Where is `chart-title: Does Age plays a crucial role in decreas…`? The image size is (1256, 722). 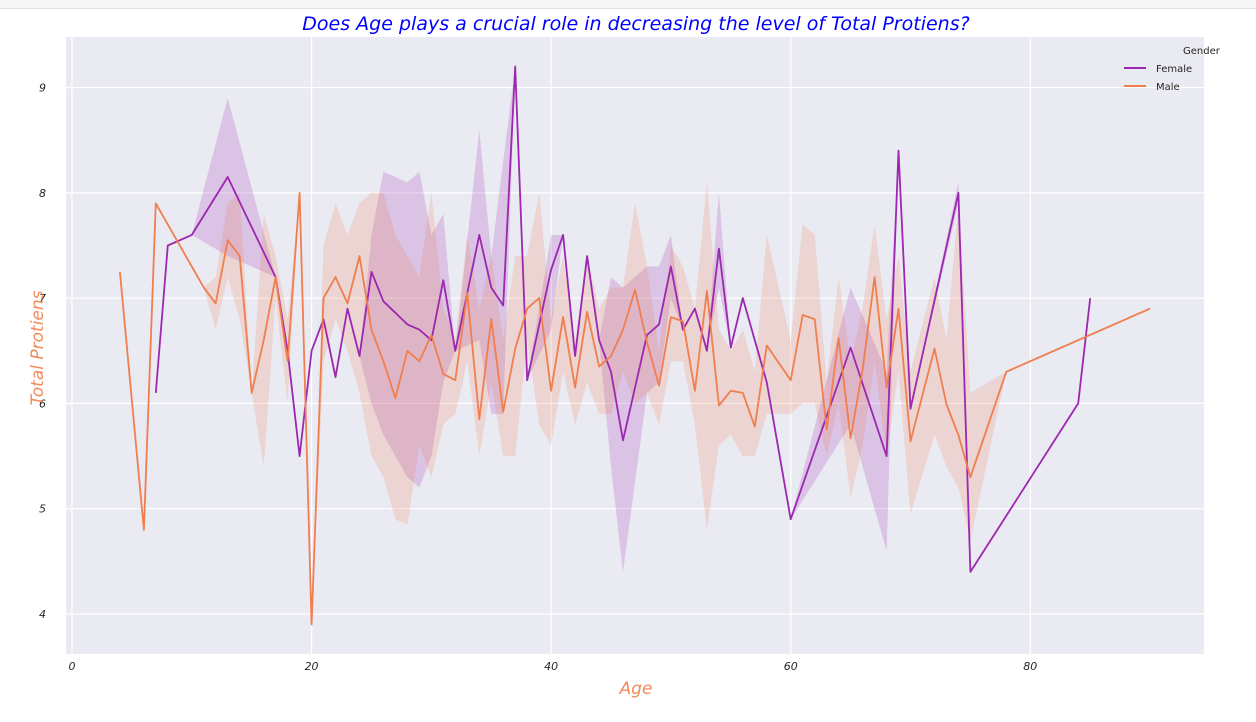 chart-title: Does Age plays a crucial role in decreas… is located at coordinates (635, 24).